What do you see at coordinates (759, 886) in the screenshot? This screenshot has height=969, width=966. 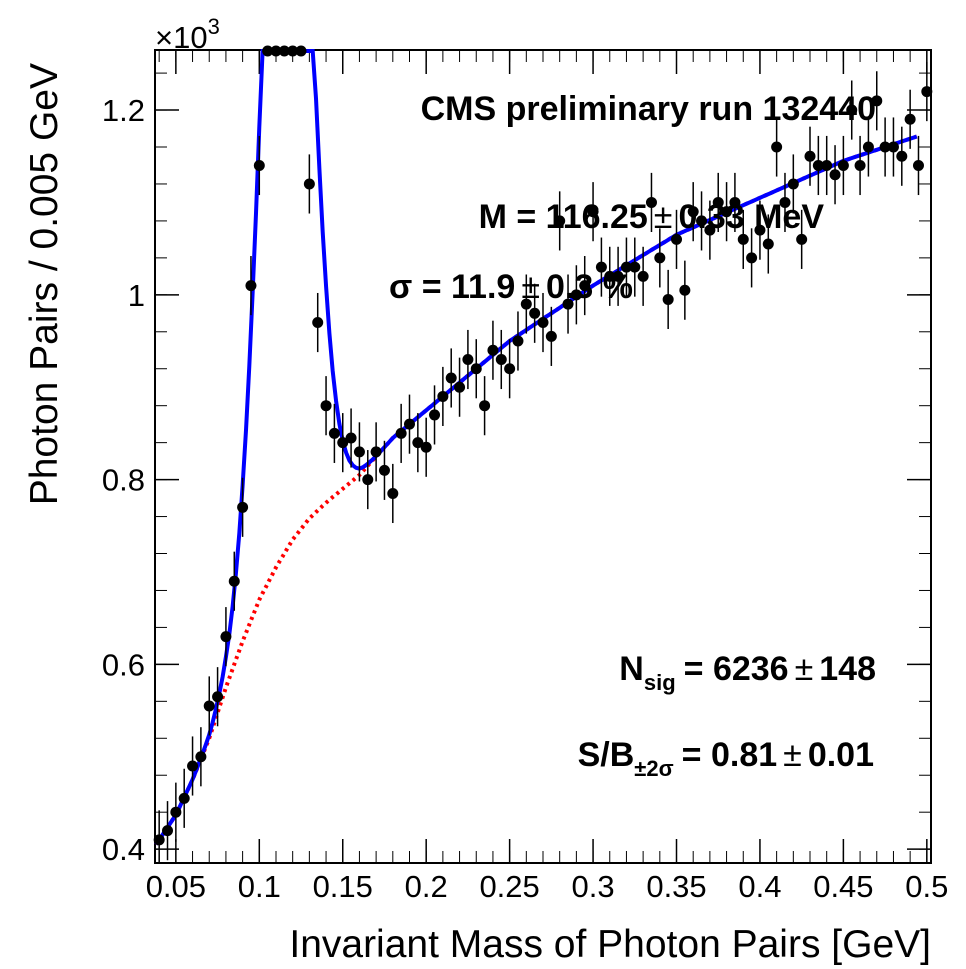 I see `x-tick-label: 0.4` at bounding box center [759, 886].